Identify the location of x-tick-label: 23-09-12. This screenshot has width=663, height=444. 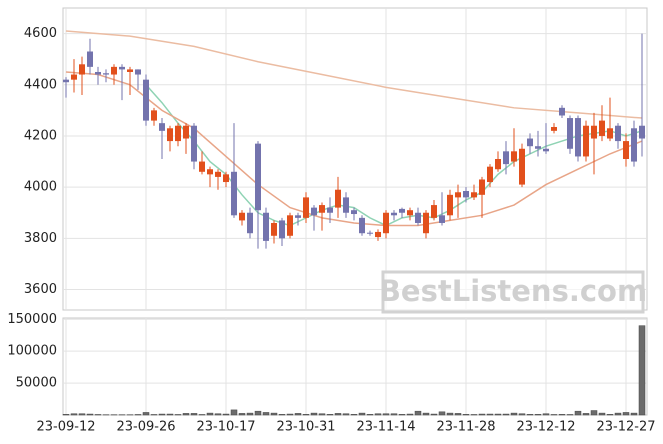
(65, 427).